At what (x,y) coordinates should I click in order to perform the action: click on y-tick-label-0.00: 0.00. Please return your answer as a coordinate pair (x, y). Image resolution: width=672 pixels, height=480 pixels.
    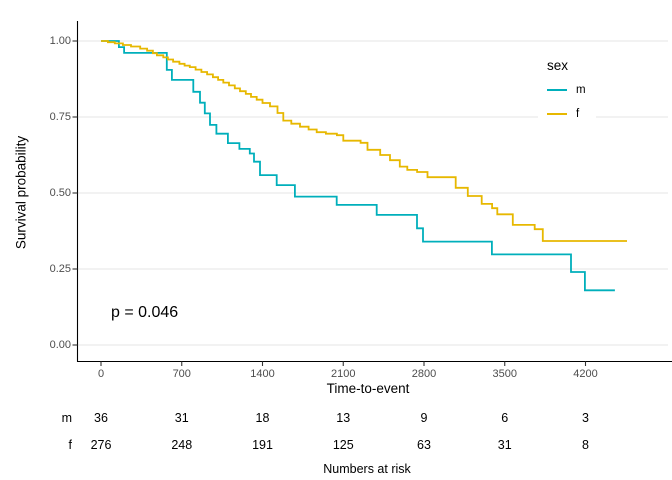
    Looking at the image, I should click on (60, 345).